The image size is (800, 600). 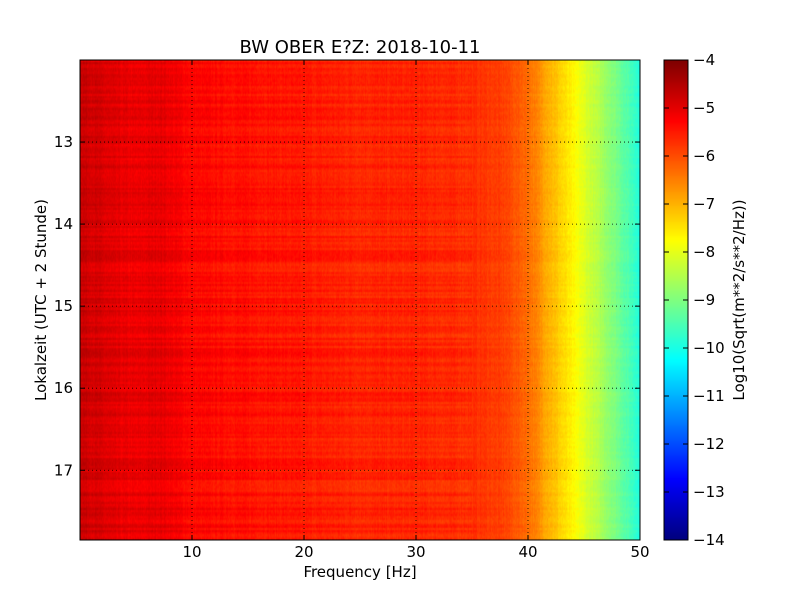 What do you see at coordinates (704, 204) in the screenshot?
I see `colorbar-tick-label: −7` at bounding box center [704, 204].